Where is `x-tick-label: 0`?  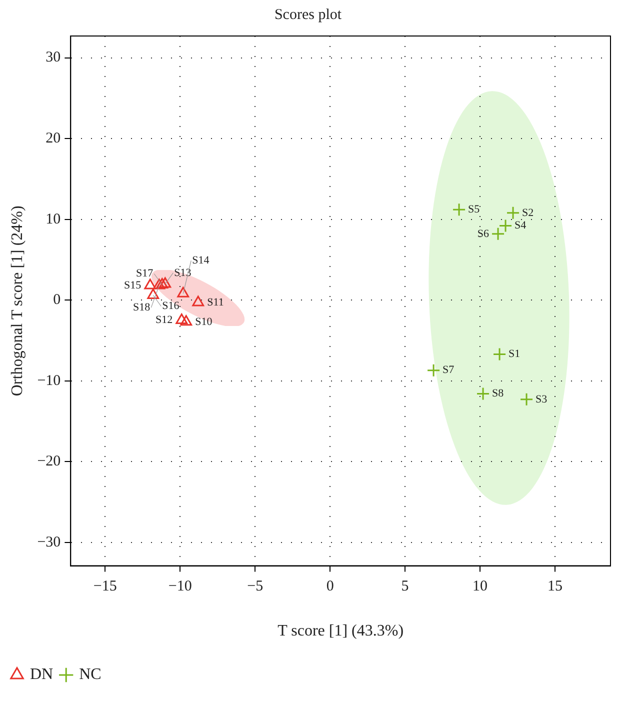
x-tick-label: 0 is located at coordinates (330, 586).